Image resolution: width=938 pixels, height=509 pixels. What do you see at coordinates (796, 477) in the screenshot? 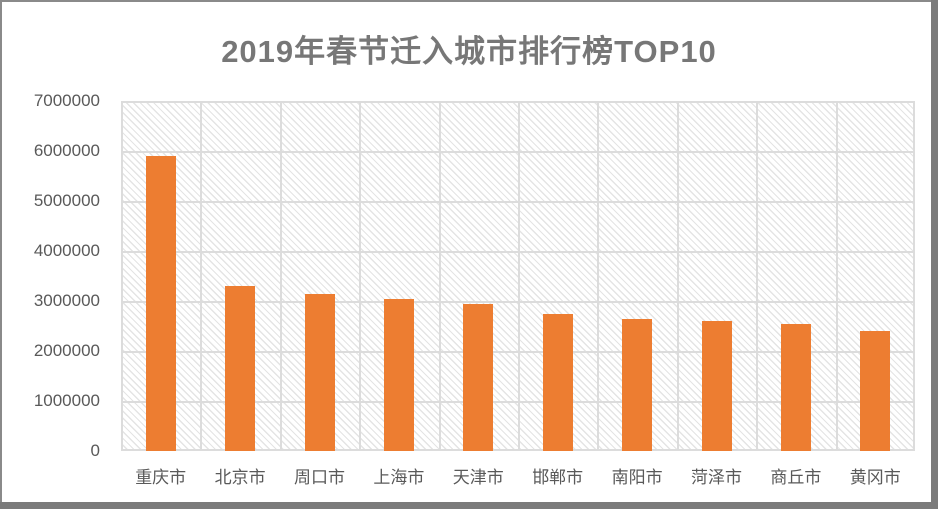
I see `x-axis-label: 商丘市` at bounding box center [796, 477].